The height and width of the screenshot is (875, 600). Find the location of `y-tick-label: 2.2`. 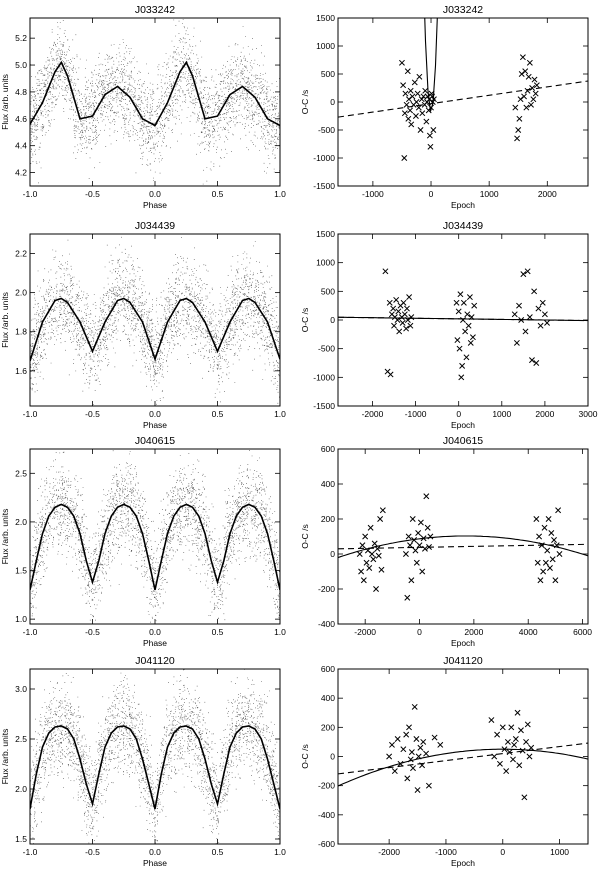

y-tick-label: 2.2 is located at coordinates (21, 254).